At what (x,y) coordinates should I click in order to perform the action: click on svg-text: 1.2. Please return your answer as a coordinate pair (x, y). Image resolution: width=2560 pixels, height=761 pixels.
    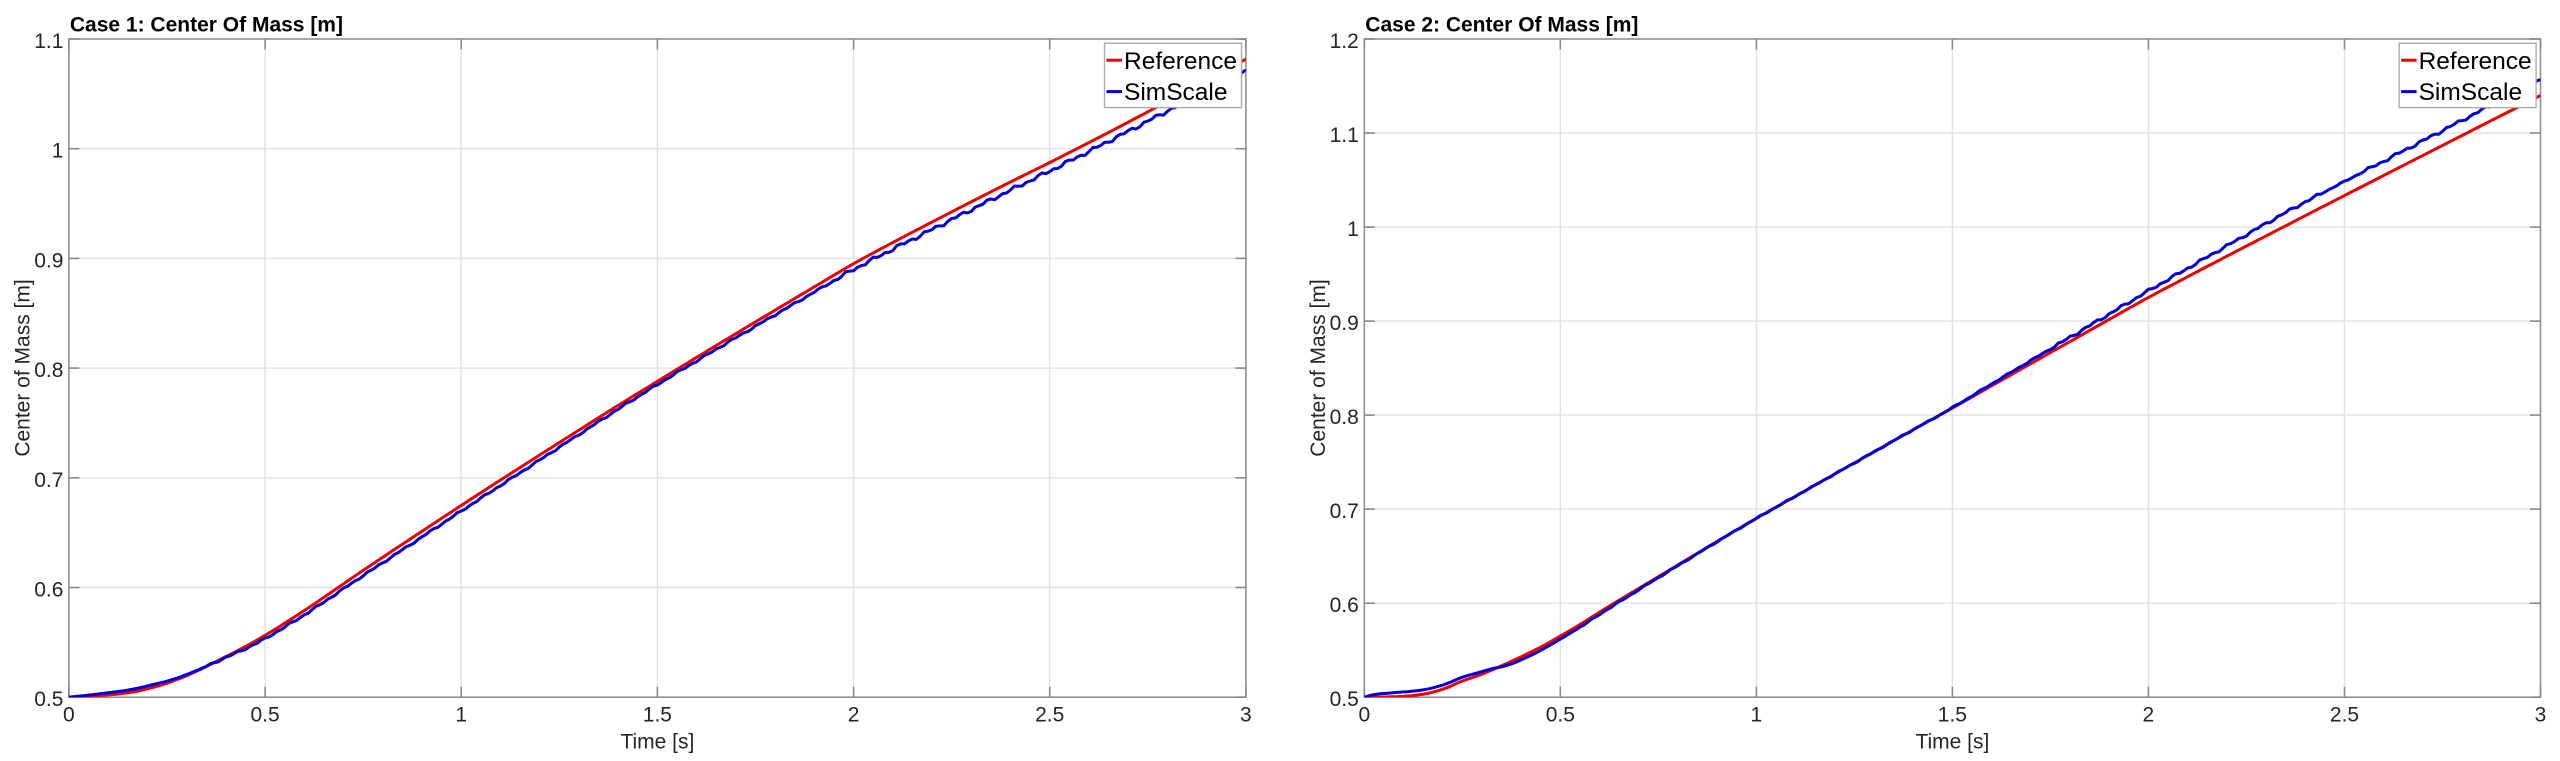
    Looking at the image, I should click on (1344, 41).